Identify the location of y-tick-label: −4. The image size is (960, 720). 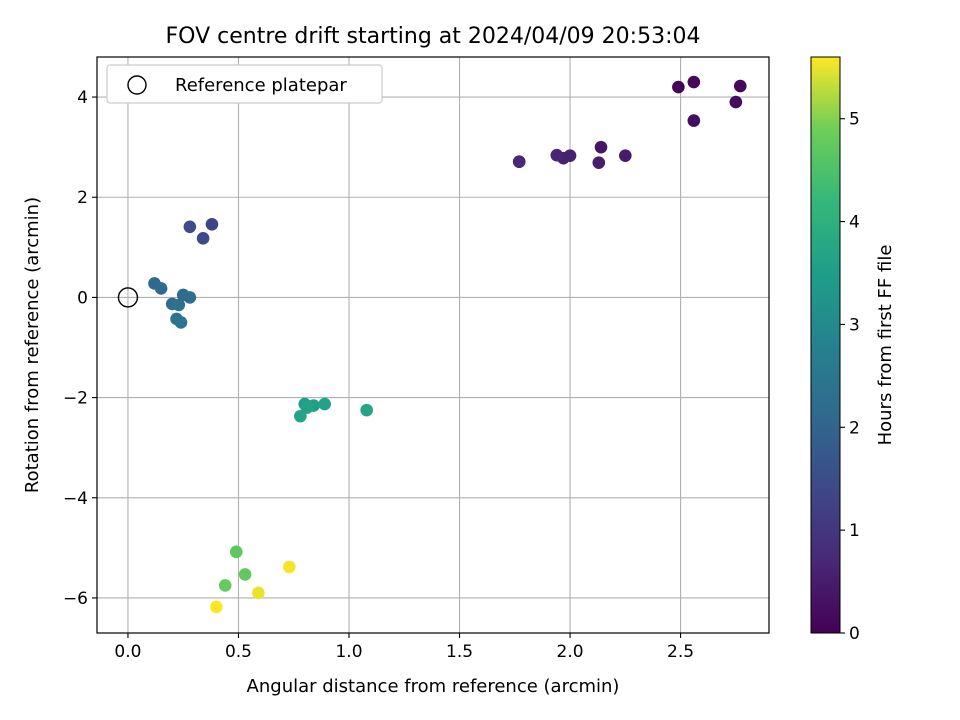
(75, 499).